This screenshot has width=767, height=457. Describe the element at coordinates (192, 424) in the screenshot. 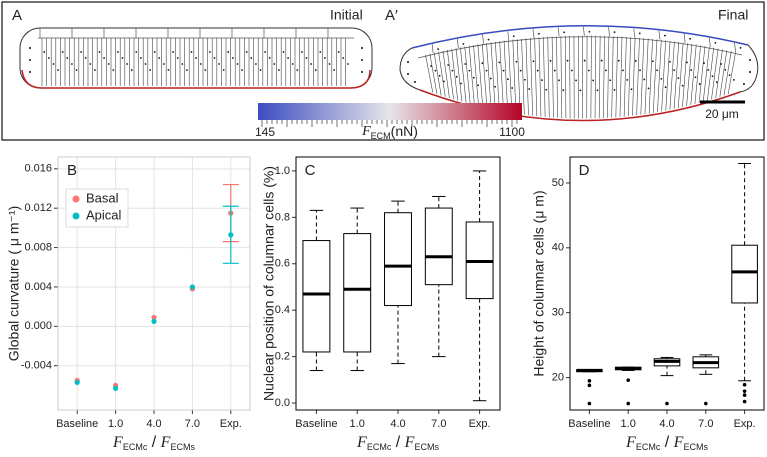

I see `x-tick-label: 7.0` at that location.